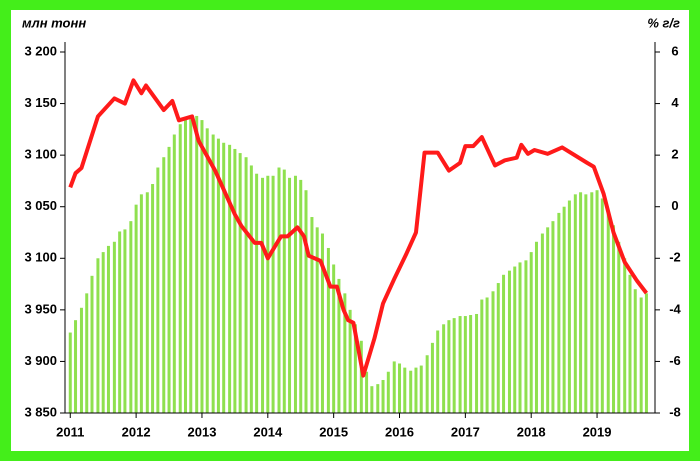 The width and height of the screenshot is (700, 461). Describe the element at coordinates (54, 22) in the screenshot. I see `y-axis-label: млн тонн` at that location.